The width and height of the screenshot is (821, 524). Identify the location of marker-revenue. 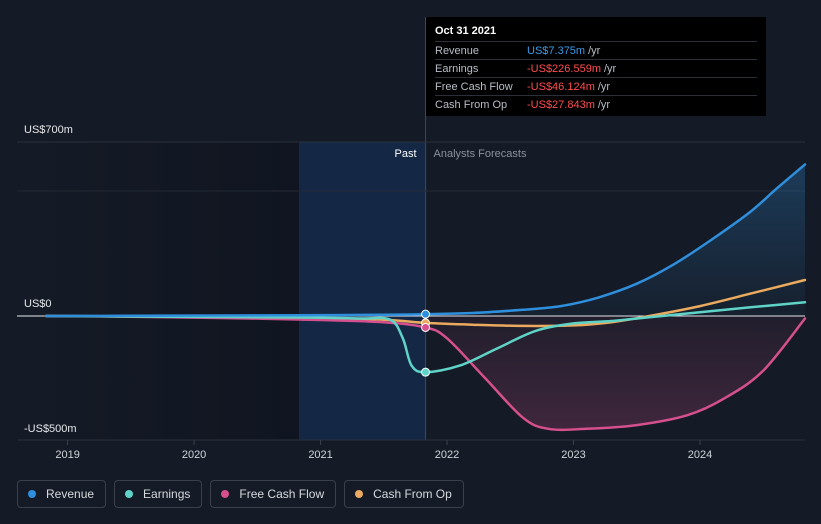
(426, 314).